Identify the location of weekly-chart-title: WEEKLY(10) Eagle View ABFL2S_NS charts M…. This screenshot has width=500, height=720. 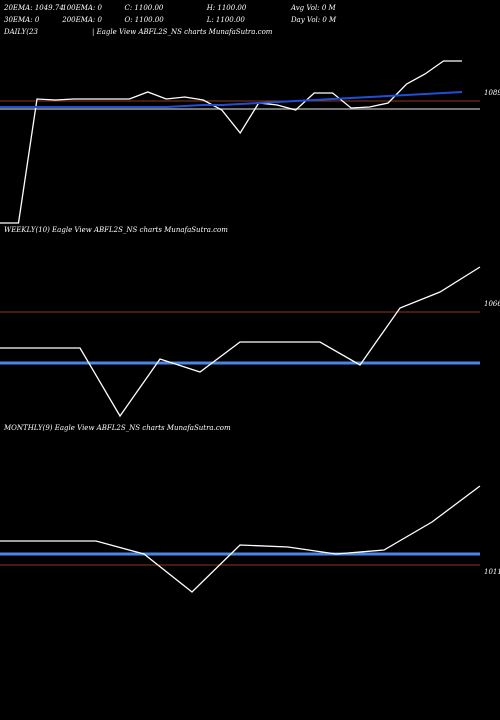
(116, 230).